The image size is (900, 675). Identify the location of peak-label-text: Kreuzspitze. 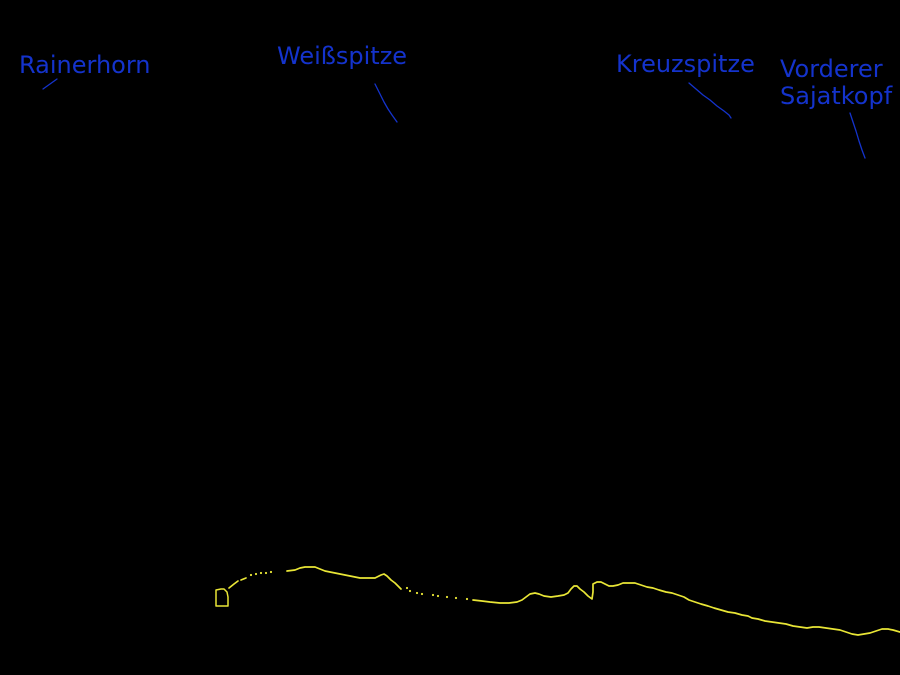
(685, 64).